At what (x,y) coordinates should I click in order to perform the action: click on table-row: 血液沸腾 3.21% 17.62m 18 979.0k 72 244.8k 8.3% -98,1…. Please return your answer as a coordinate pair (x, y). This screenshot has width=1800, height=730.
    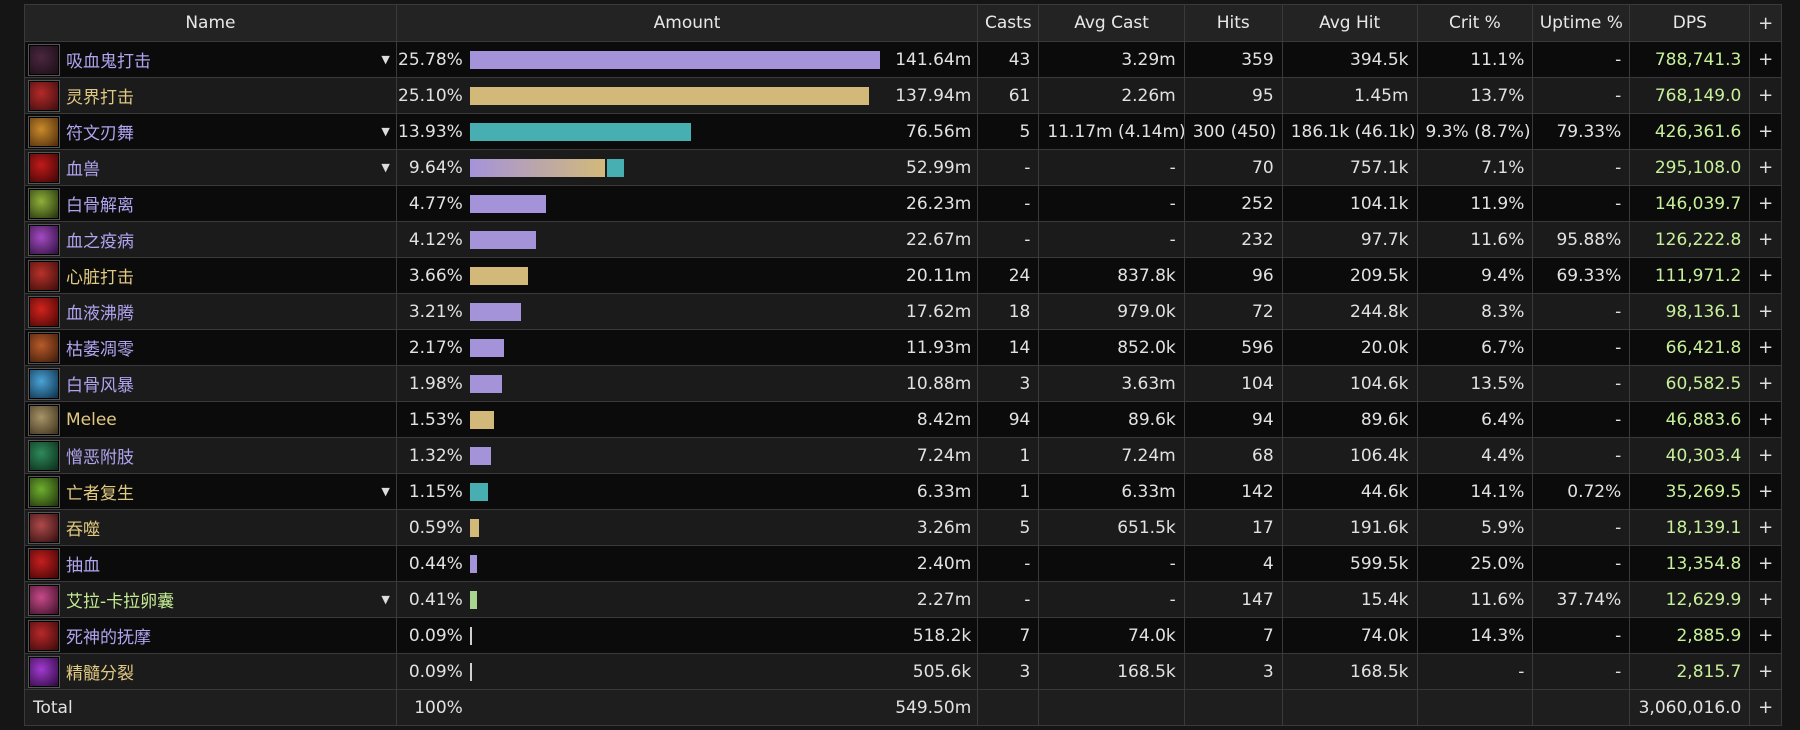
    Looking at the image, I should click on (903, 311).